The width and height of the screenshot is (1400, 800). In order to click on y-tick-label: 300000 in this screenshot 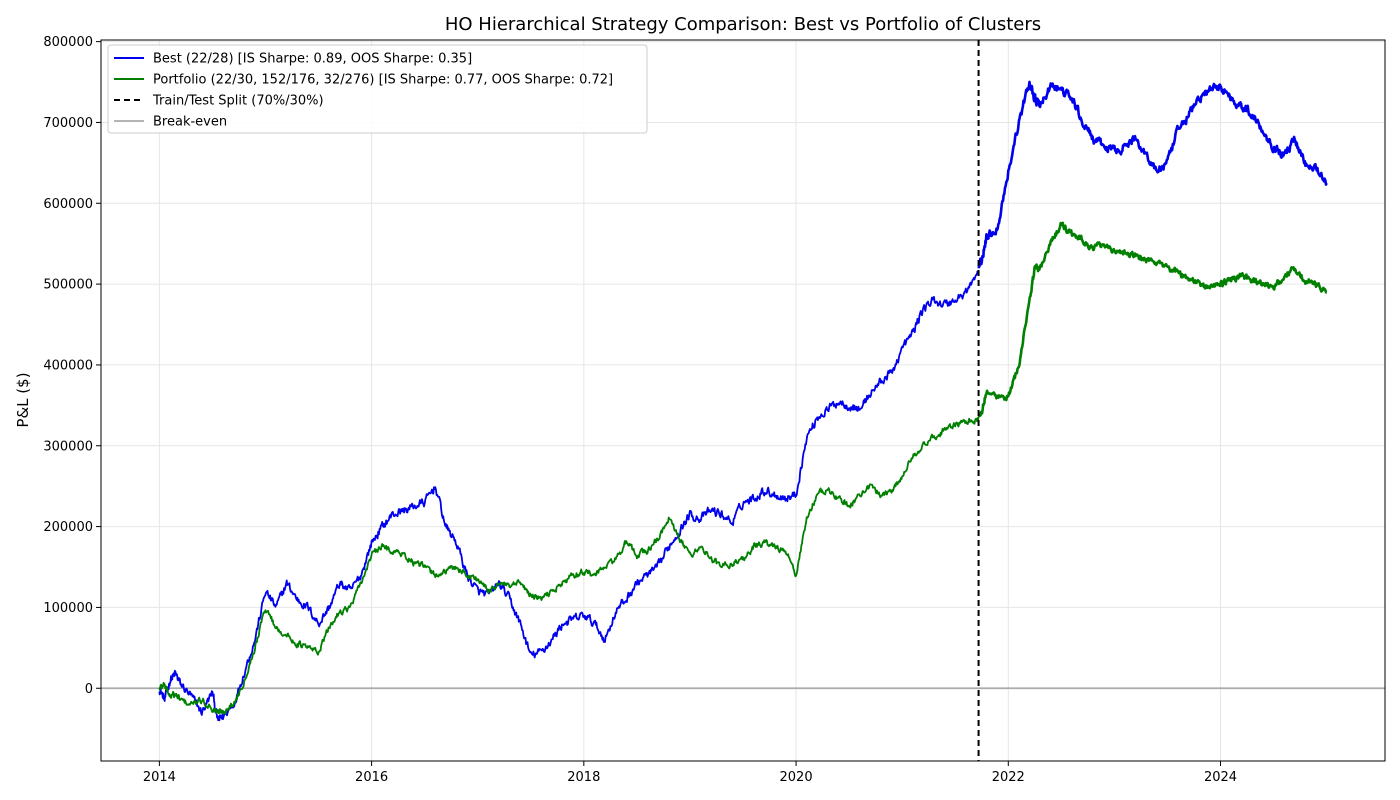, I will do `click(68, 446)`.